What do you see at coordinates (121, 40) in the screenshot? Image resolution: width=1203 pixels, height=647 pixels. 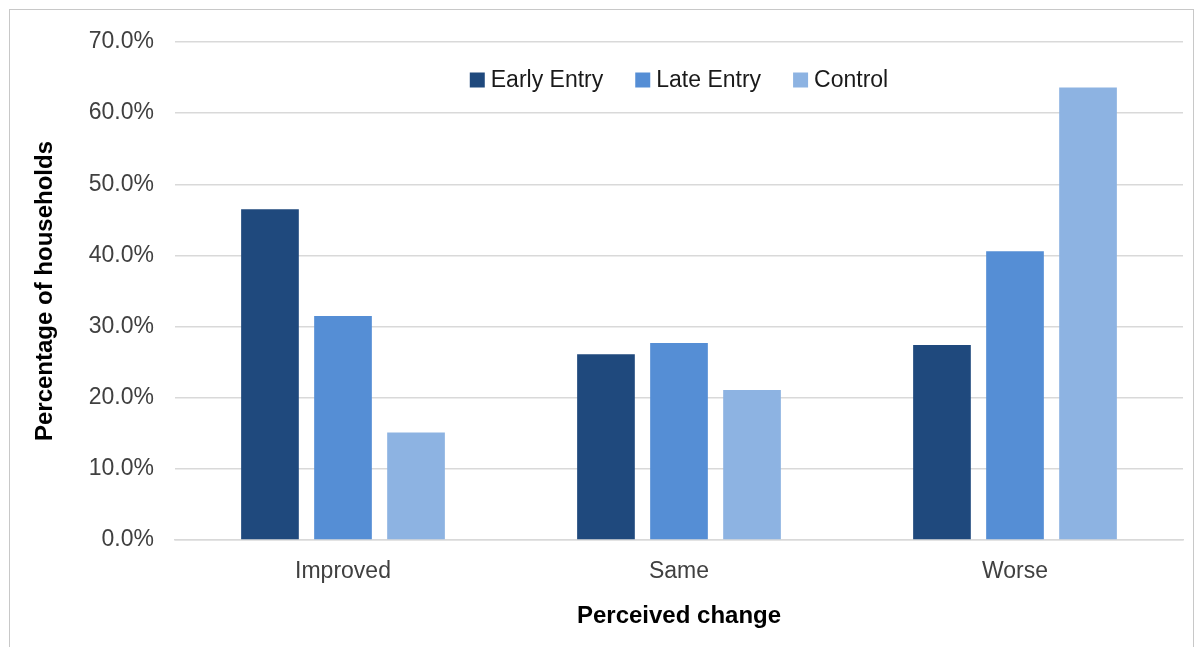 I see `y-tick-label: 70.0%` at bounding box center [121, 40].